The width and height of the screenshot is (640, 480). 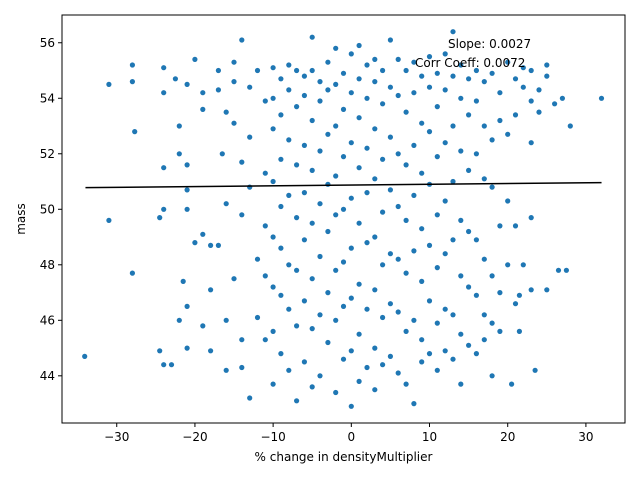 What do you see at coordinates (489, 44) in the screenshot?
I see `slope-annotation: Slope: 0.0027` at bounding box center [489, 44].